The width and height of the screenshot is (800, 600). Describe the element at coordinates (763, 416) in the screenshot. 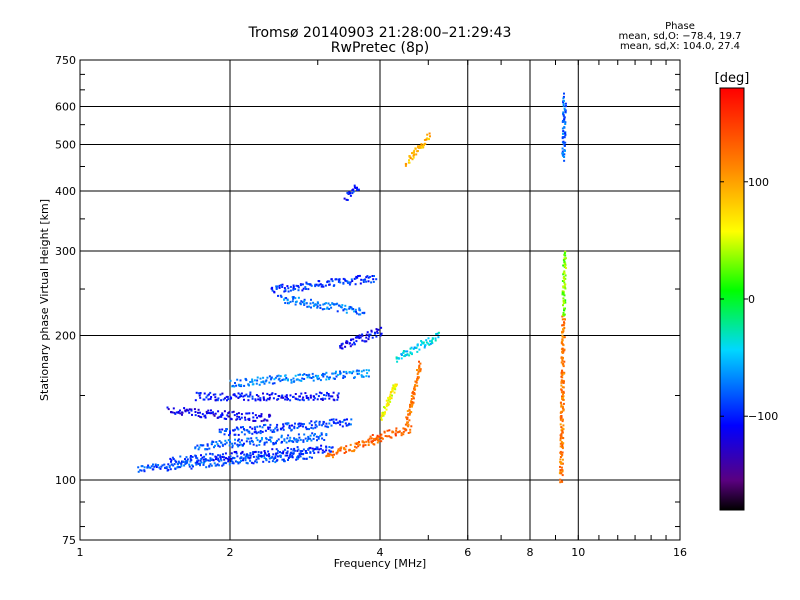

I see `colorbar-tick-label: −100` at that location.